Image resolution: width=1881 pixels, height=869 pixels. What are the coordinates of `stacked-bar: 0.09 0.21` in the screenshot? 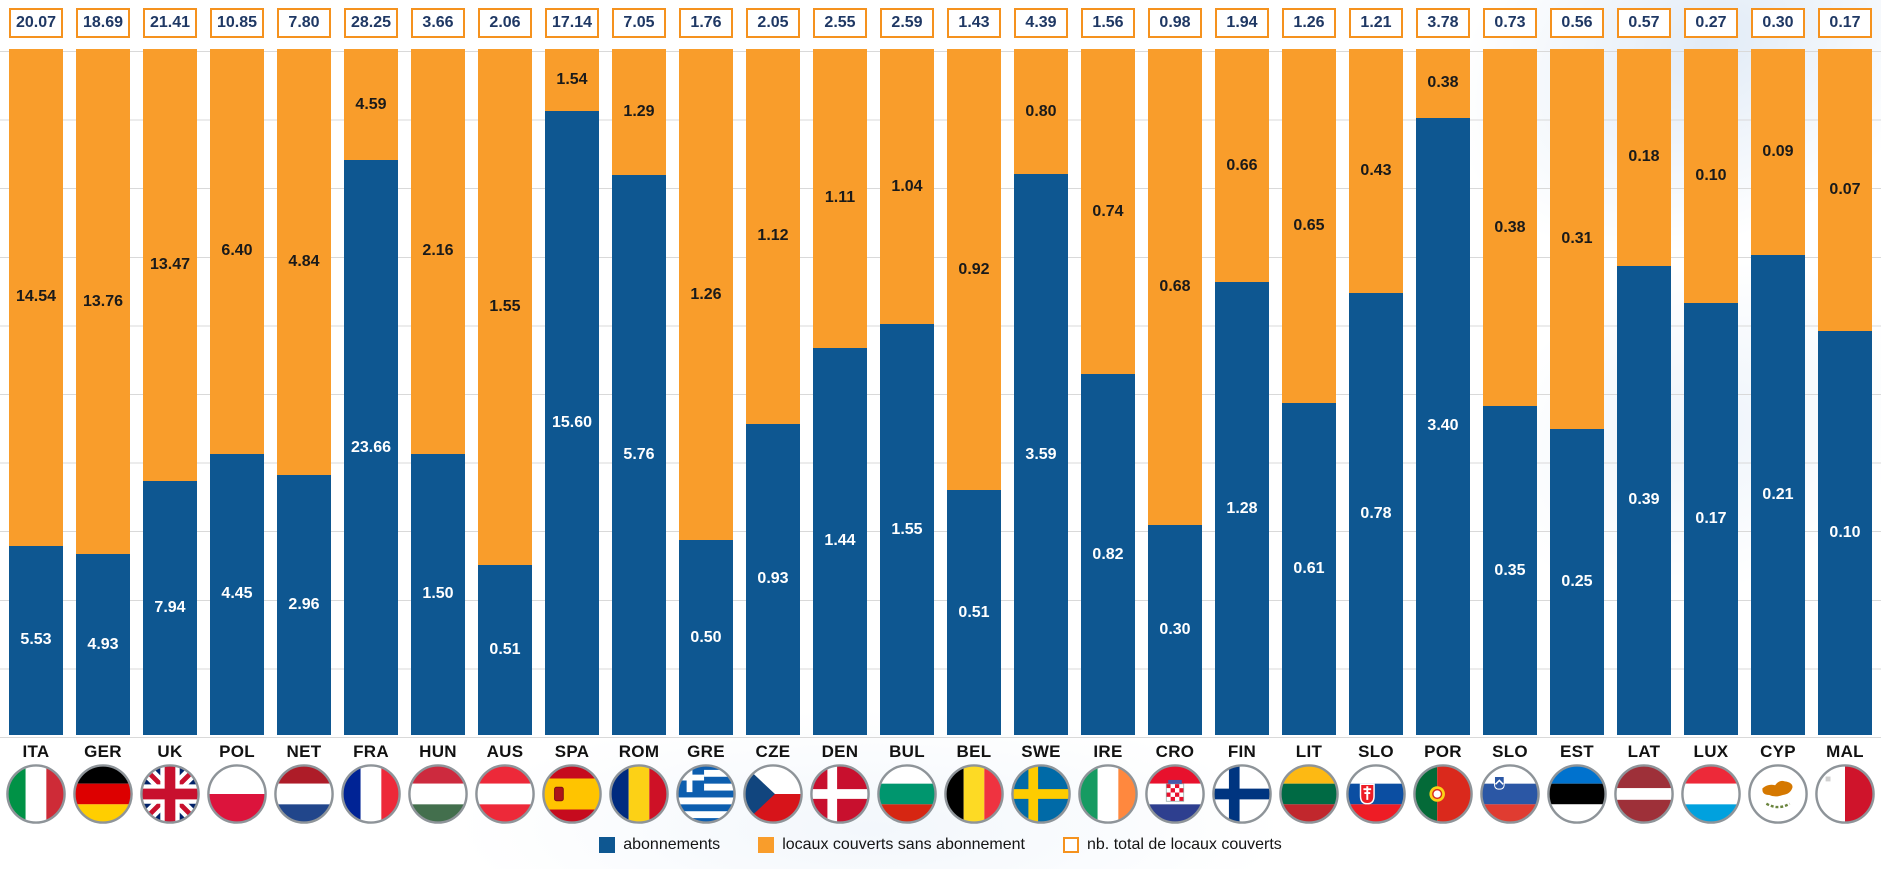 It's located at (1778, 392).